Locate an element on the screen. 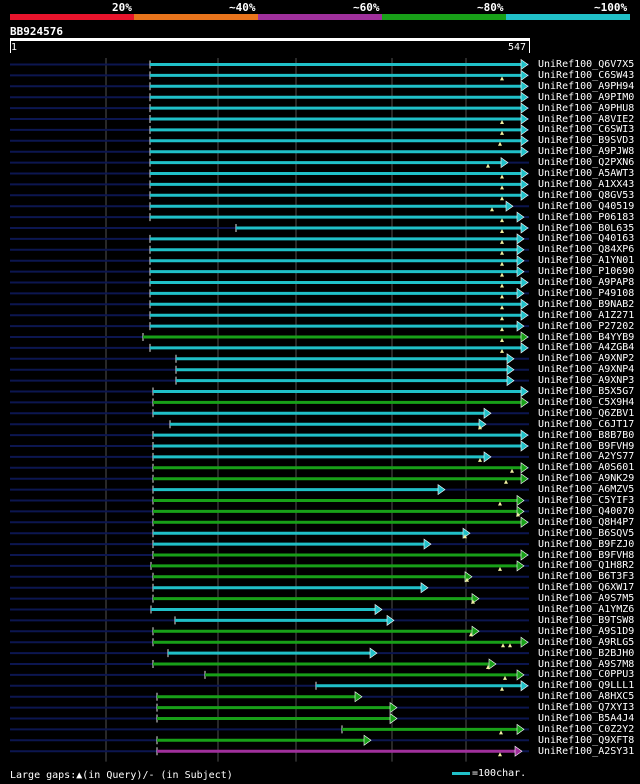 This screenshot has height=784, width=640. legend-label-100: ~100% is located at coordinates (611, 7).